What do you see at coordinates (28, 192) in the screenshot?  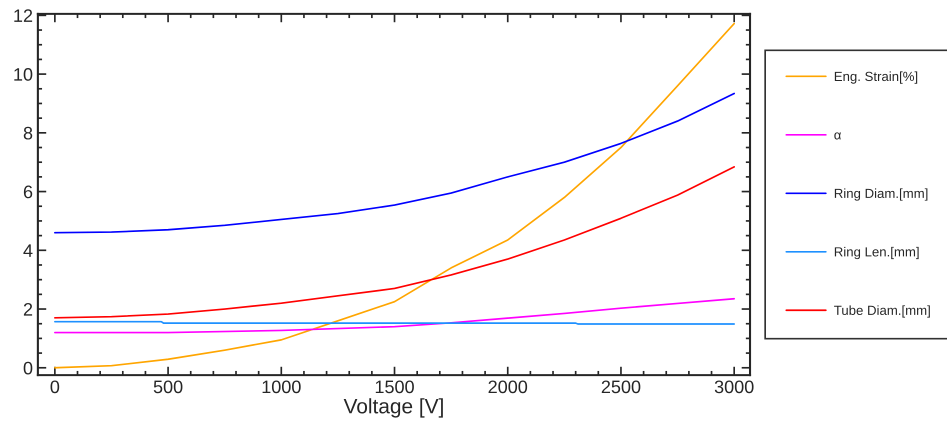 I see `y-tick-label: 6` at bounding box center [28, 192].